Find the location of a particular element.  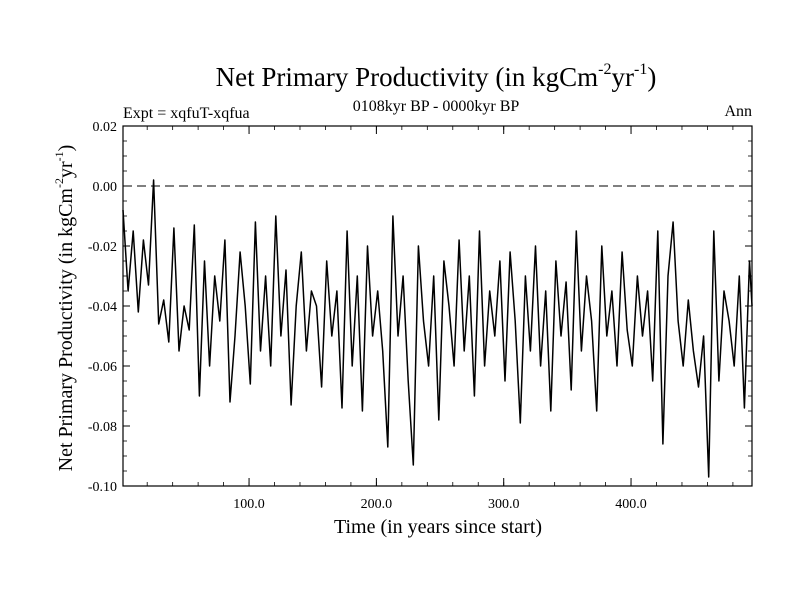

y-tick-label: 0.02 is located at coordinates (105, 127).